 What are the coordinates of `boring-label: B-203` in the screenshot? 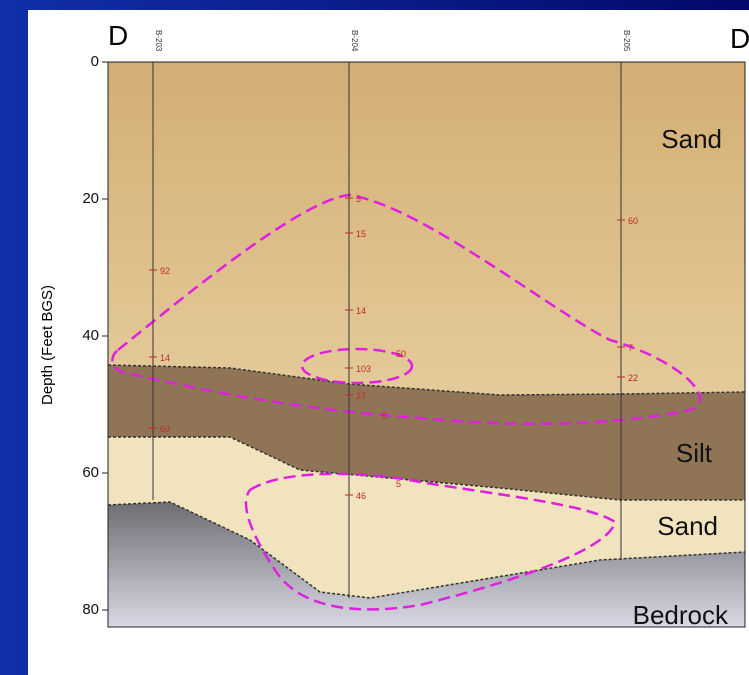 It's located at (158, 41).